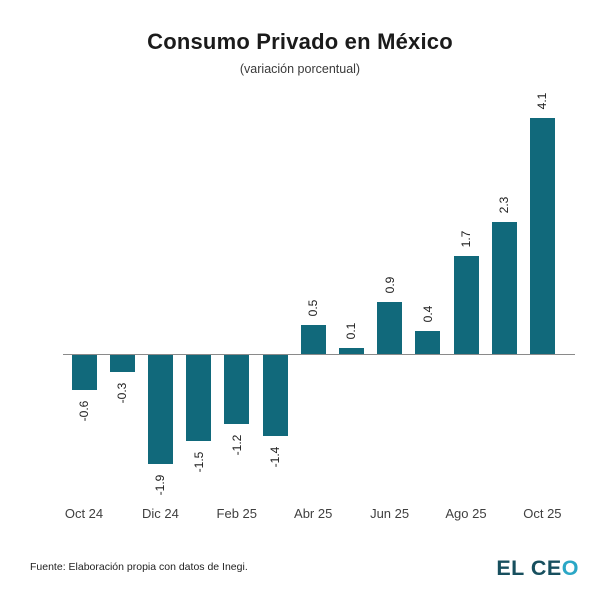 The width and height of the screenshot is (600, 600). What do you see at coordinates (427, 313) in the screenshot?
I see `bar-value-label: 0.4` at bounding box center [427, 313].